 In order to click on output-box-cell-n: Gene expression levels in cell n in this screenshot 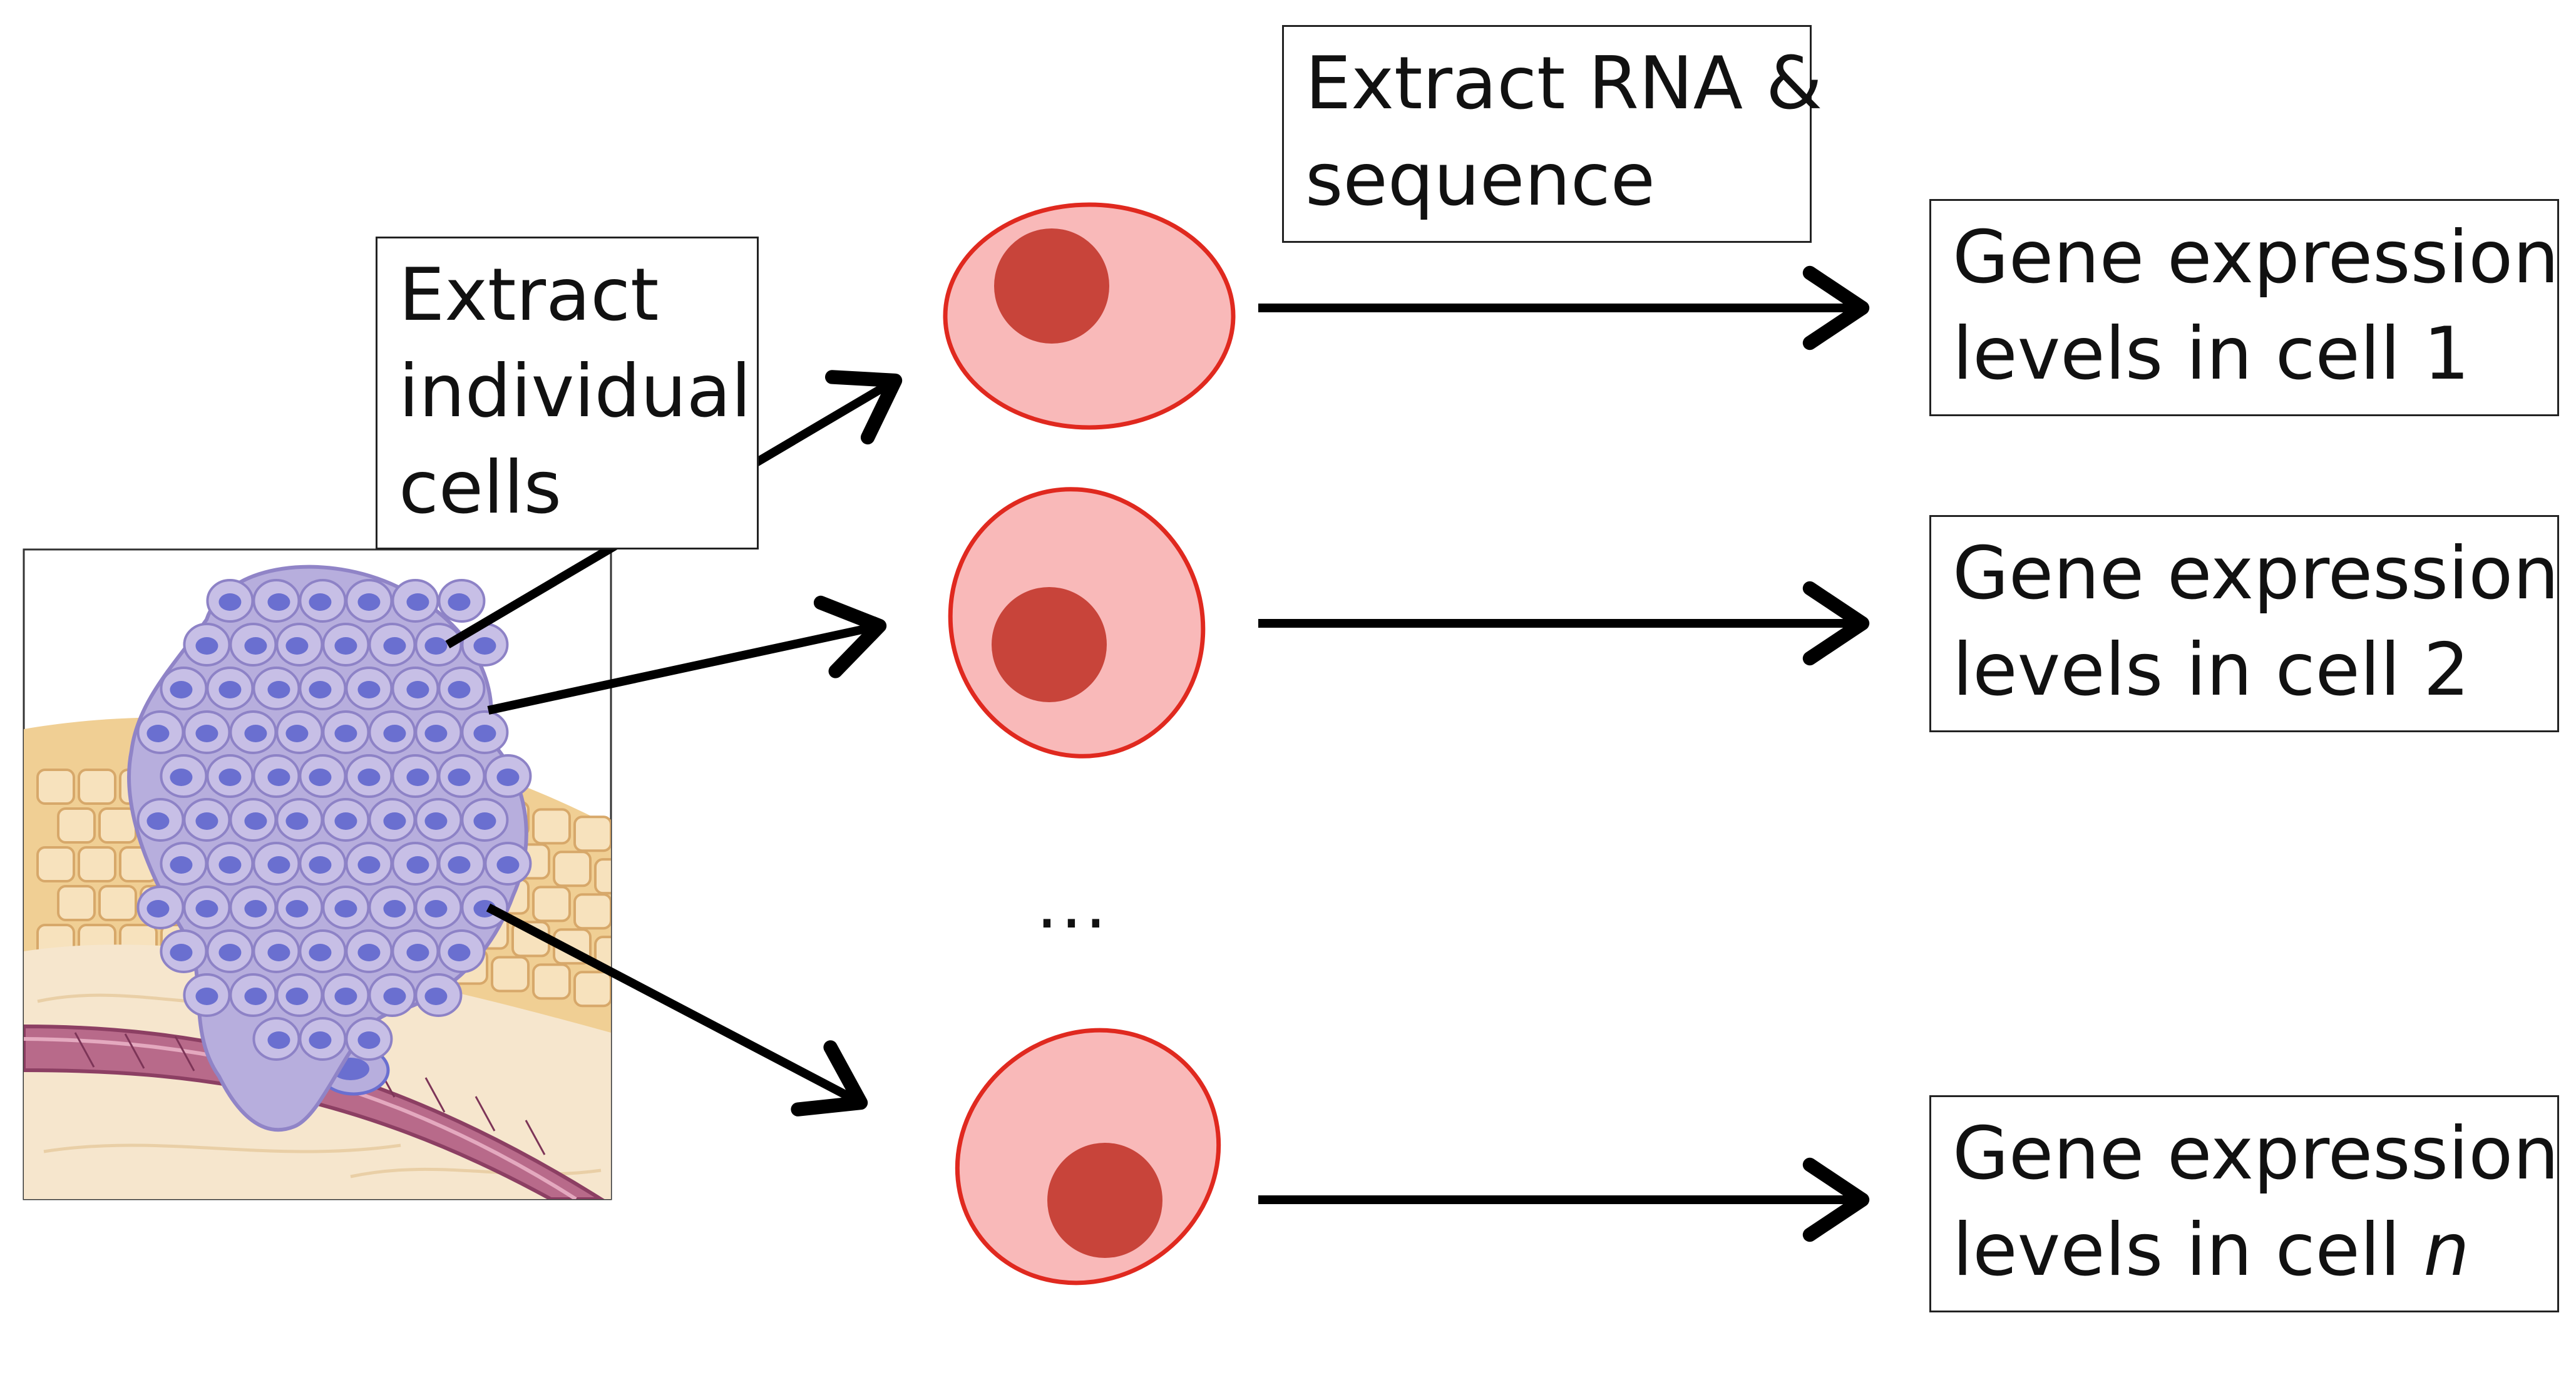, I will do `click(2244, 1203)`.